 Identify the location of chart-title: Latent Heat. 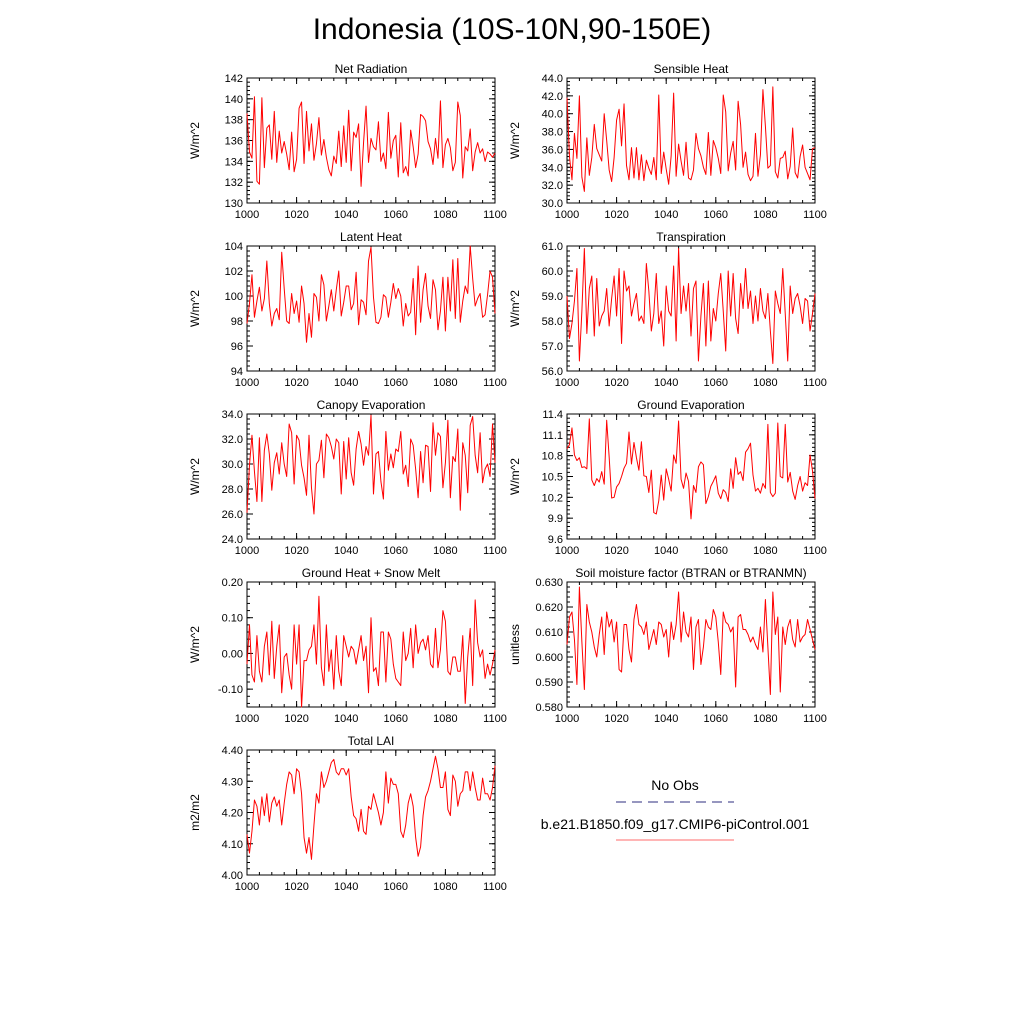
(371, 237).